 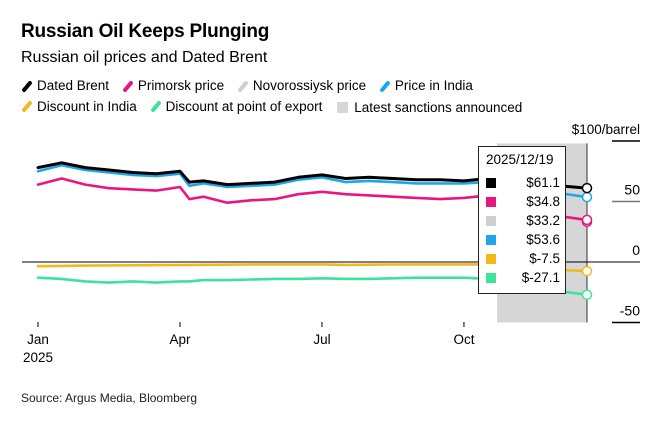 I want to click on tooltip-value: $61.1, so click(x=543, y=182).